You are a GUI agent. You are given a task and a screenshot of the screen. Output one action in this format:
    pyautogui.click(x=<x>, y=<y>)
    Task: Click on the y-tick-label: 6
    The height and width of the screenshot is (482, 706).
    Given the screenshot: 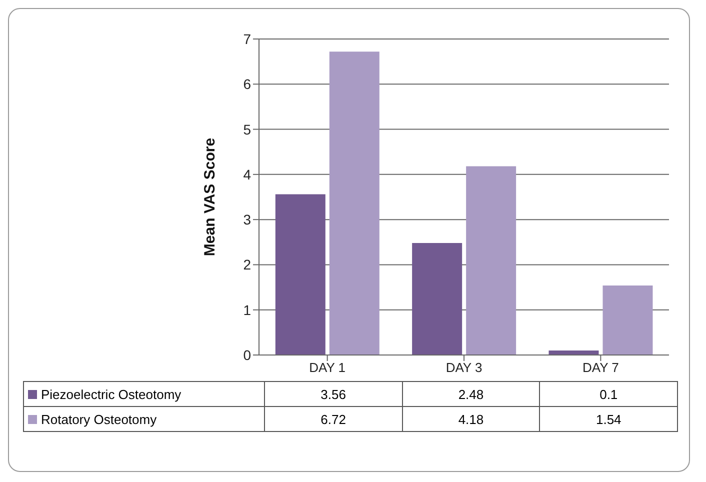 What is the action you would take?
    pyautogui.click(x=247, y=84)
    